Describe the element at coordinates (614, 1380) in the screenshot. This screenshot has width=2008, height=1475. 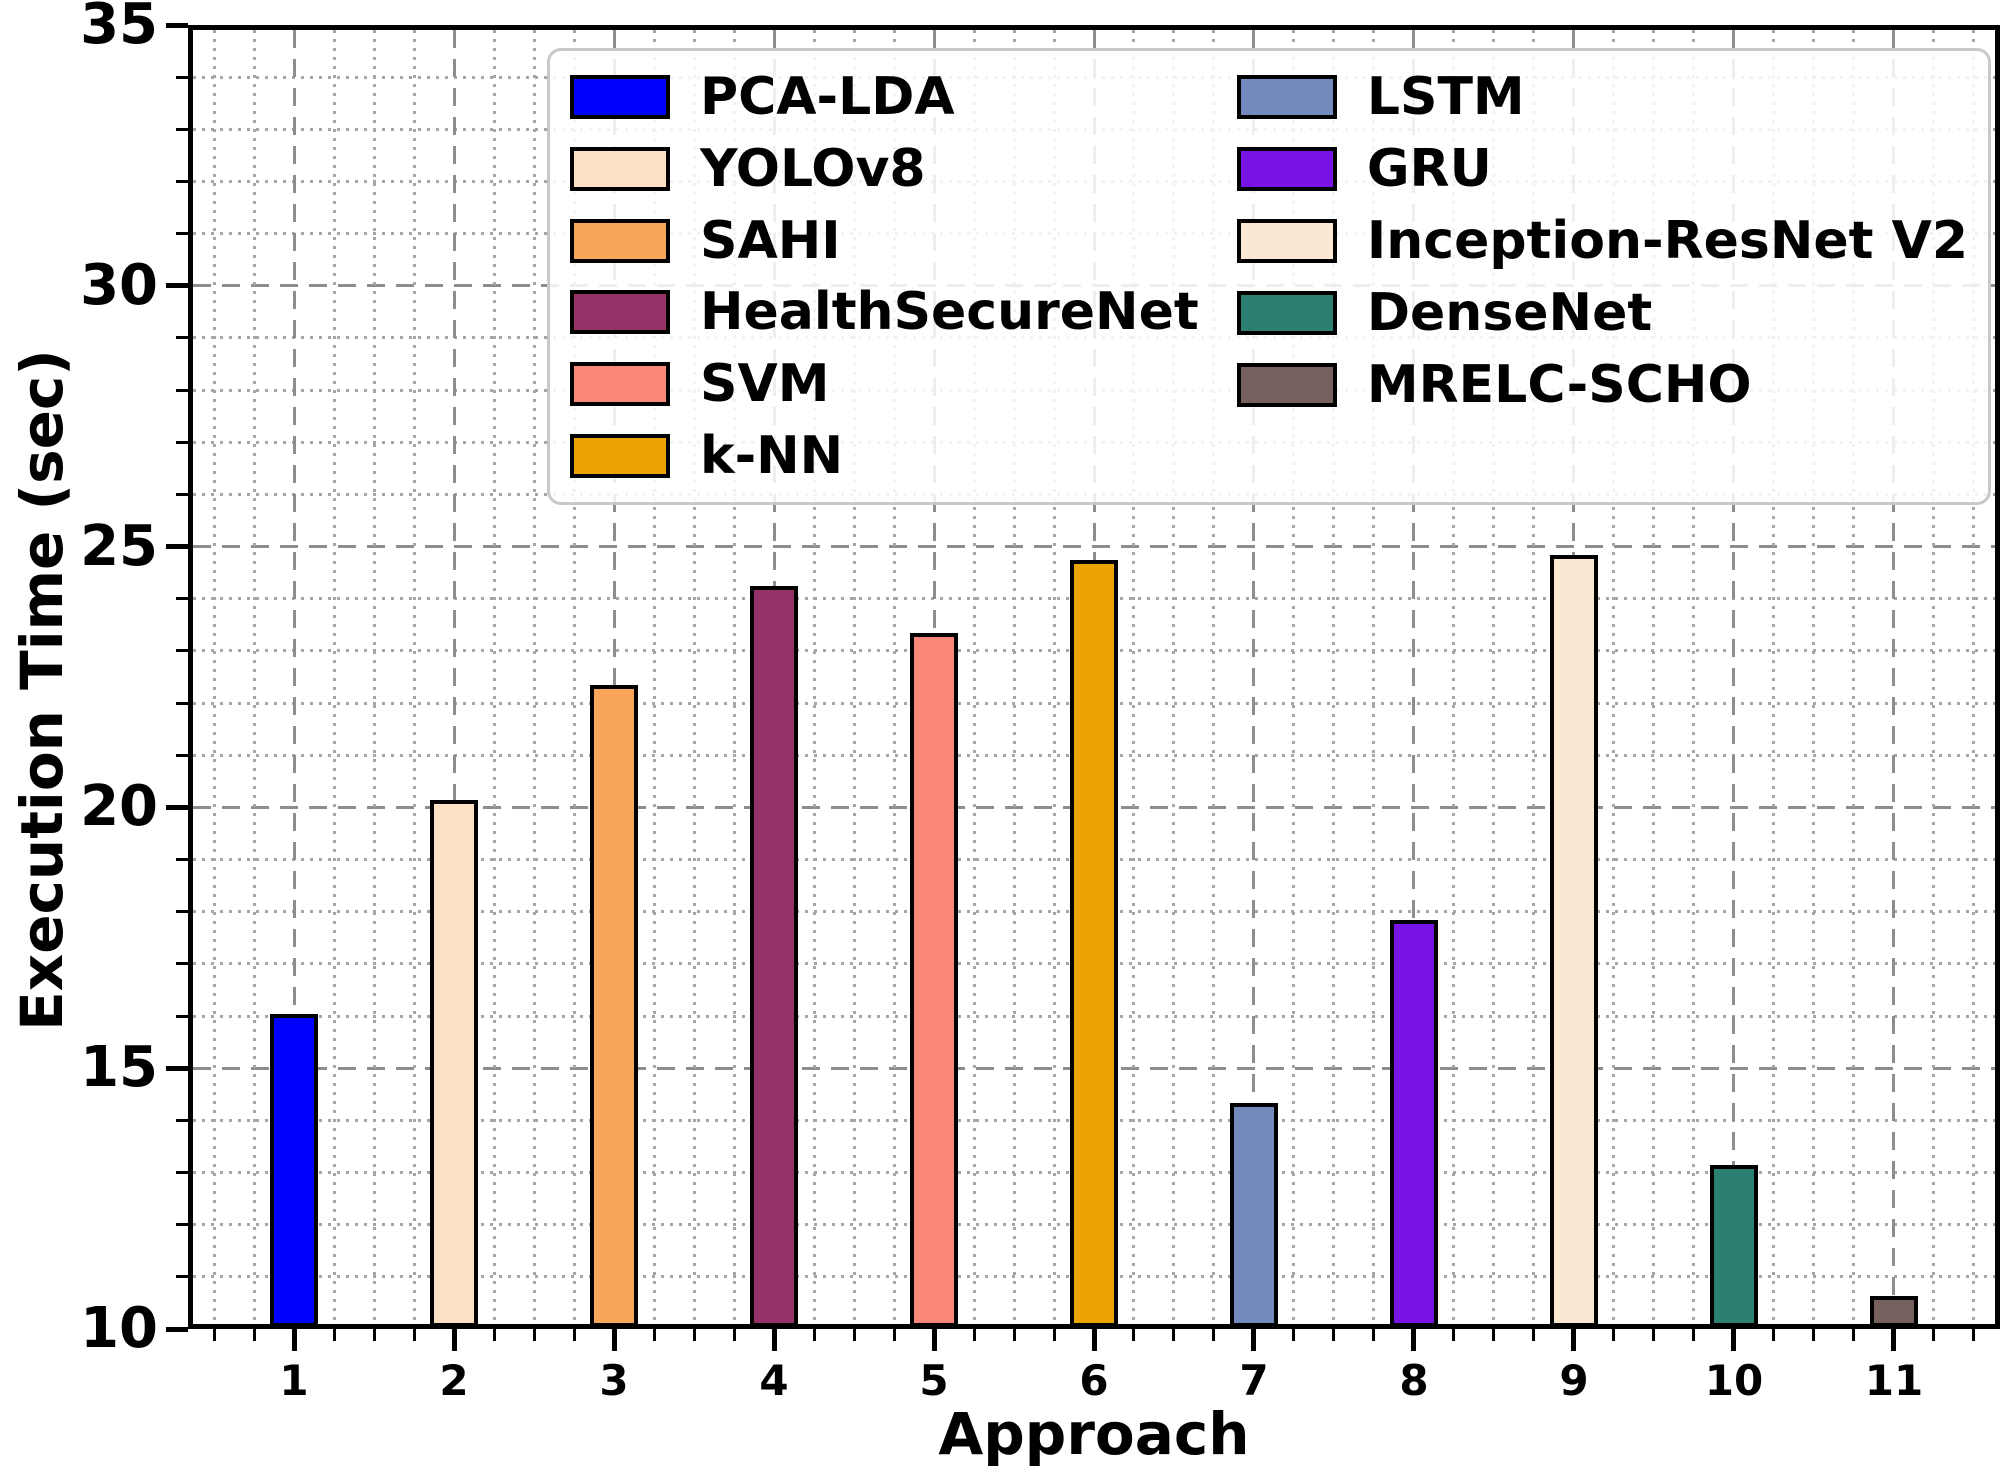
I see `x-tick-label: 3` at that location.